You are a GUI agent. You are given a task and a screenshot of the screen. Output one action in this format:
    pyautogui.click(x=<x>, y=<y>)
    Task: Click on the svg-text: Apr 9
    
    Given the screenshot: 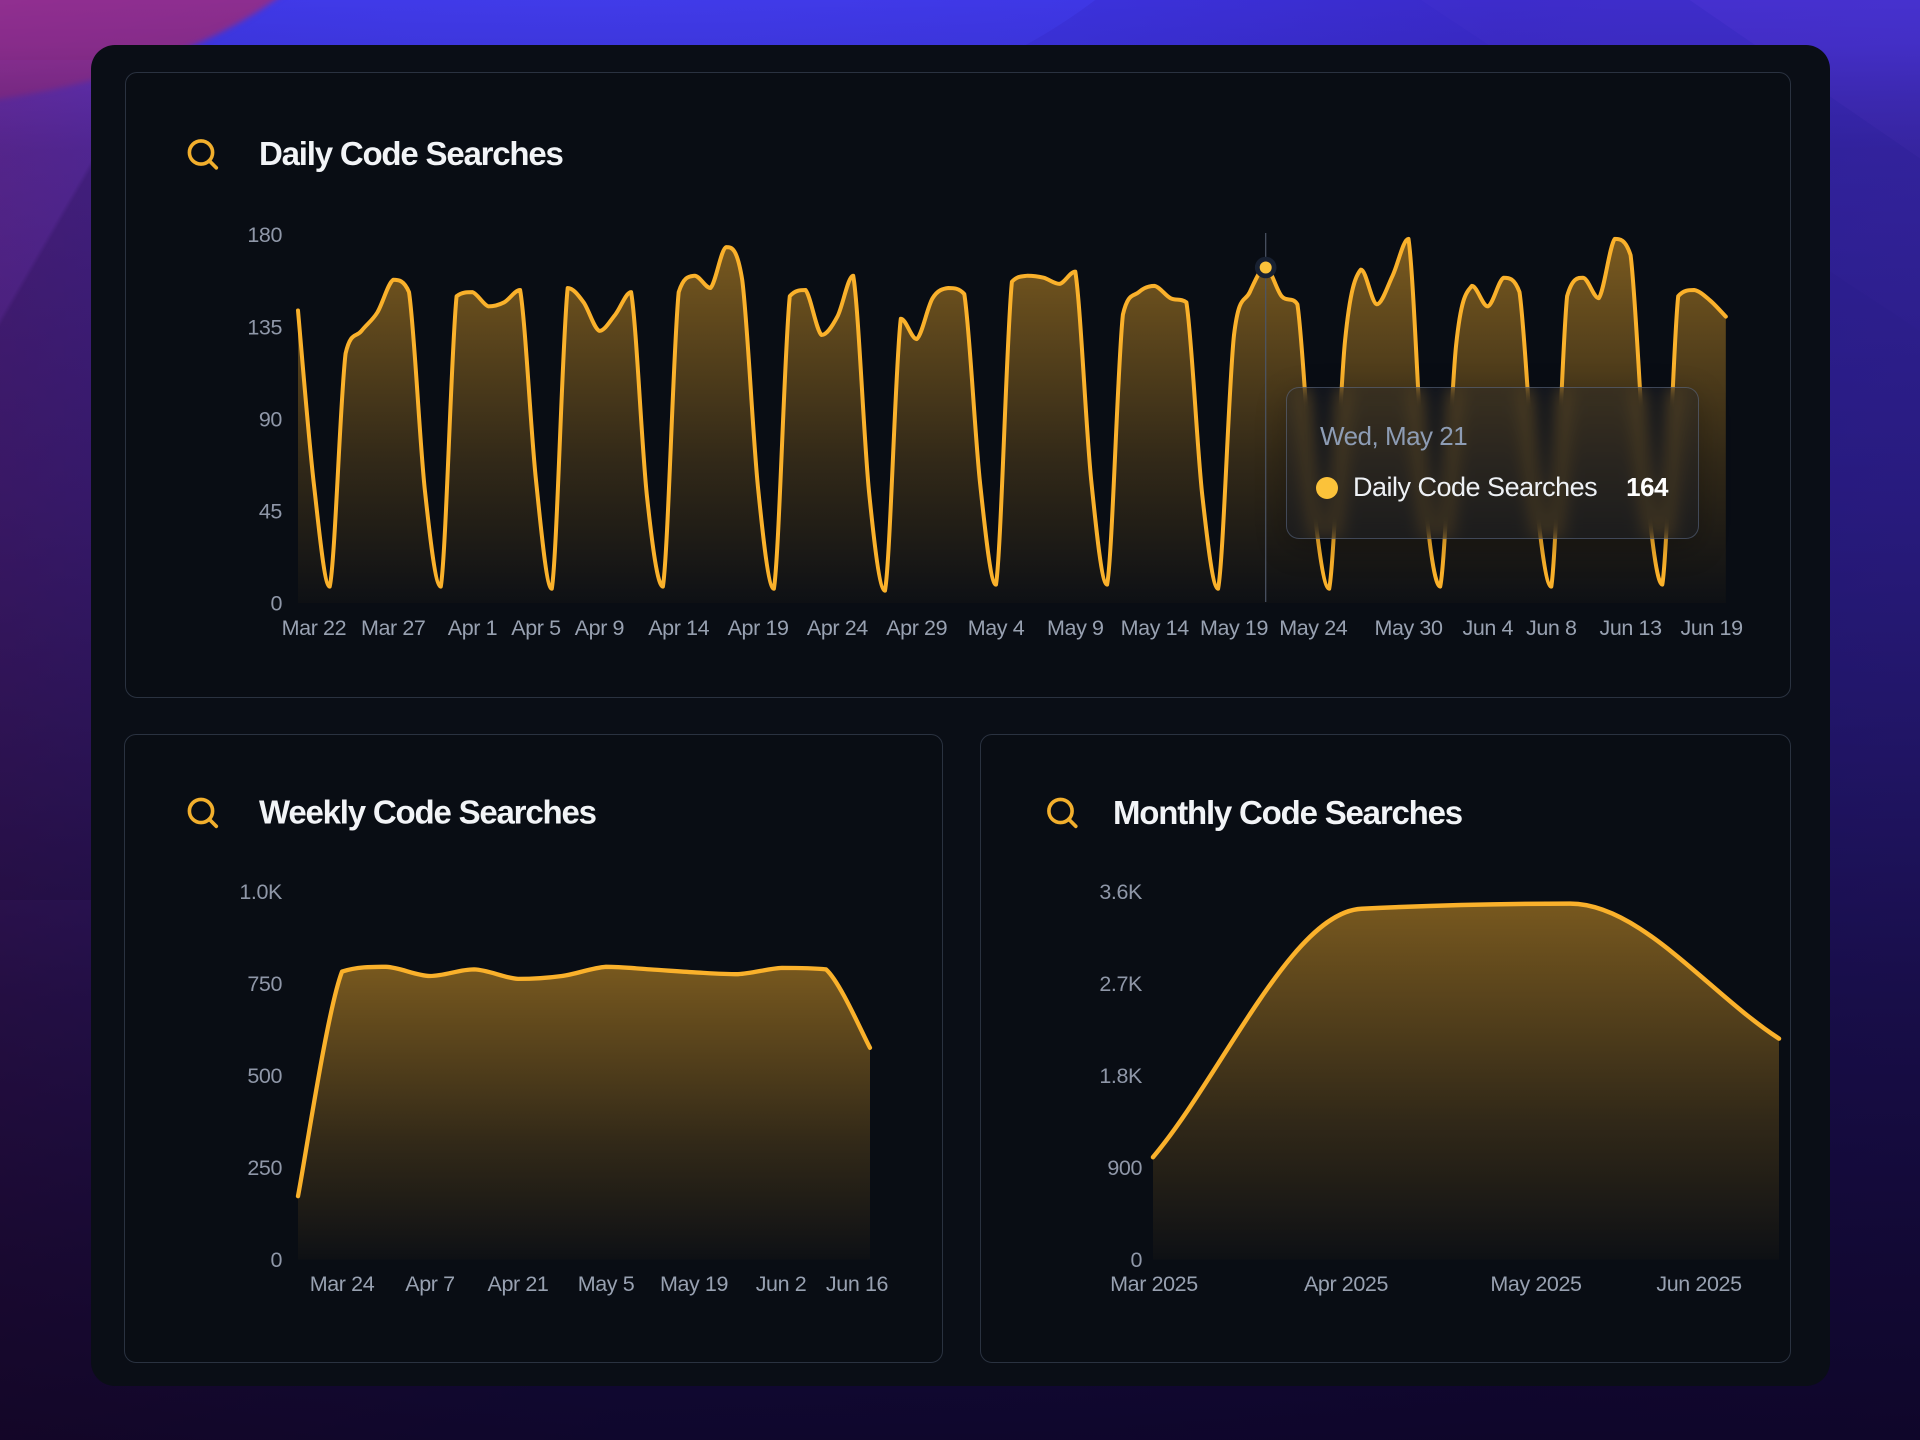 What is the action you would take?
    pyautogui.click(x=599, y=628)
    